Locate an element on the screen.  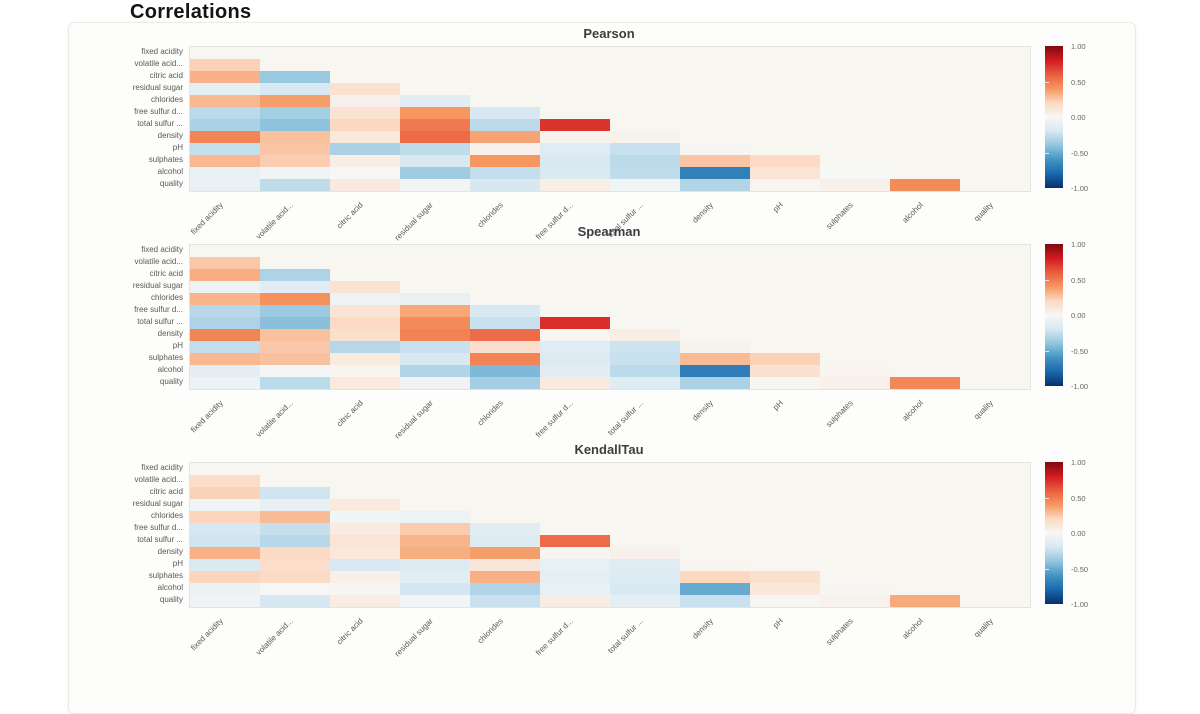
x-axis-label: alcohol is located at coordinates (912, 628).